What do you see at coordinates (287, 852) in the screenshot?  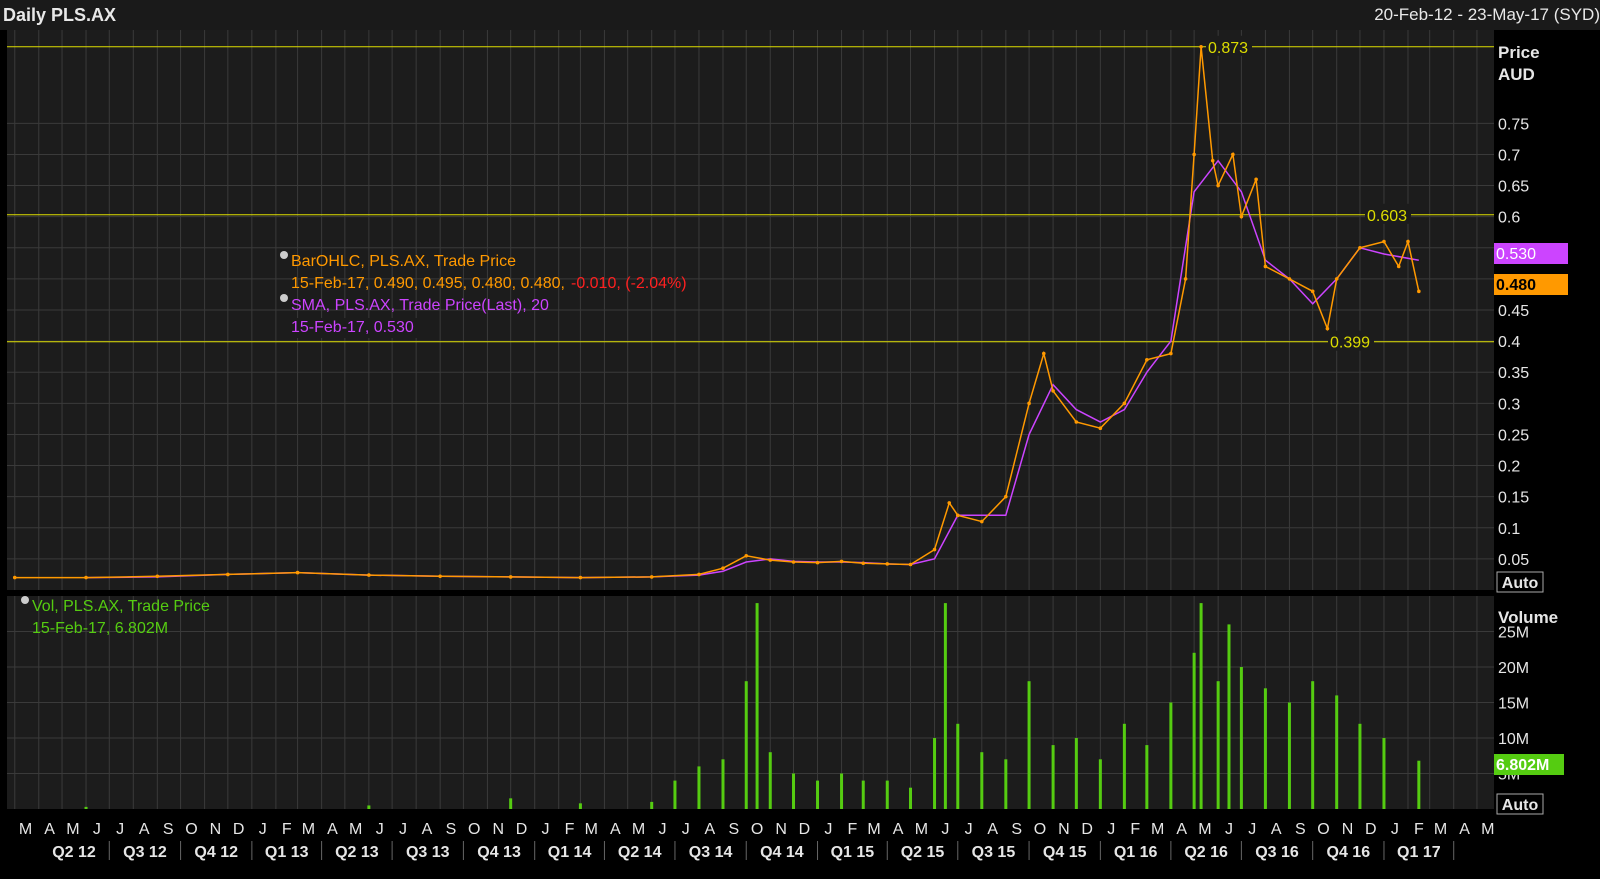 I see `quarter-tick-label: Q1 13` at bounding box center [287, 852].